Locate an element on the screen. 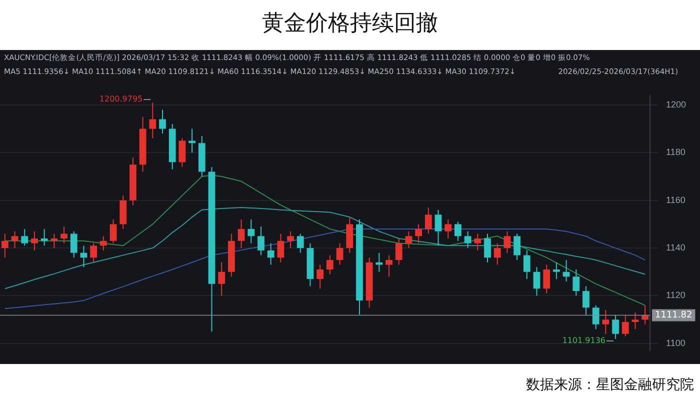  y-tick-label: 1200 is located at coordinates (676, 104).